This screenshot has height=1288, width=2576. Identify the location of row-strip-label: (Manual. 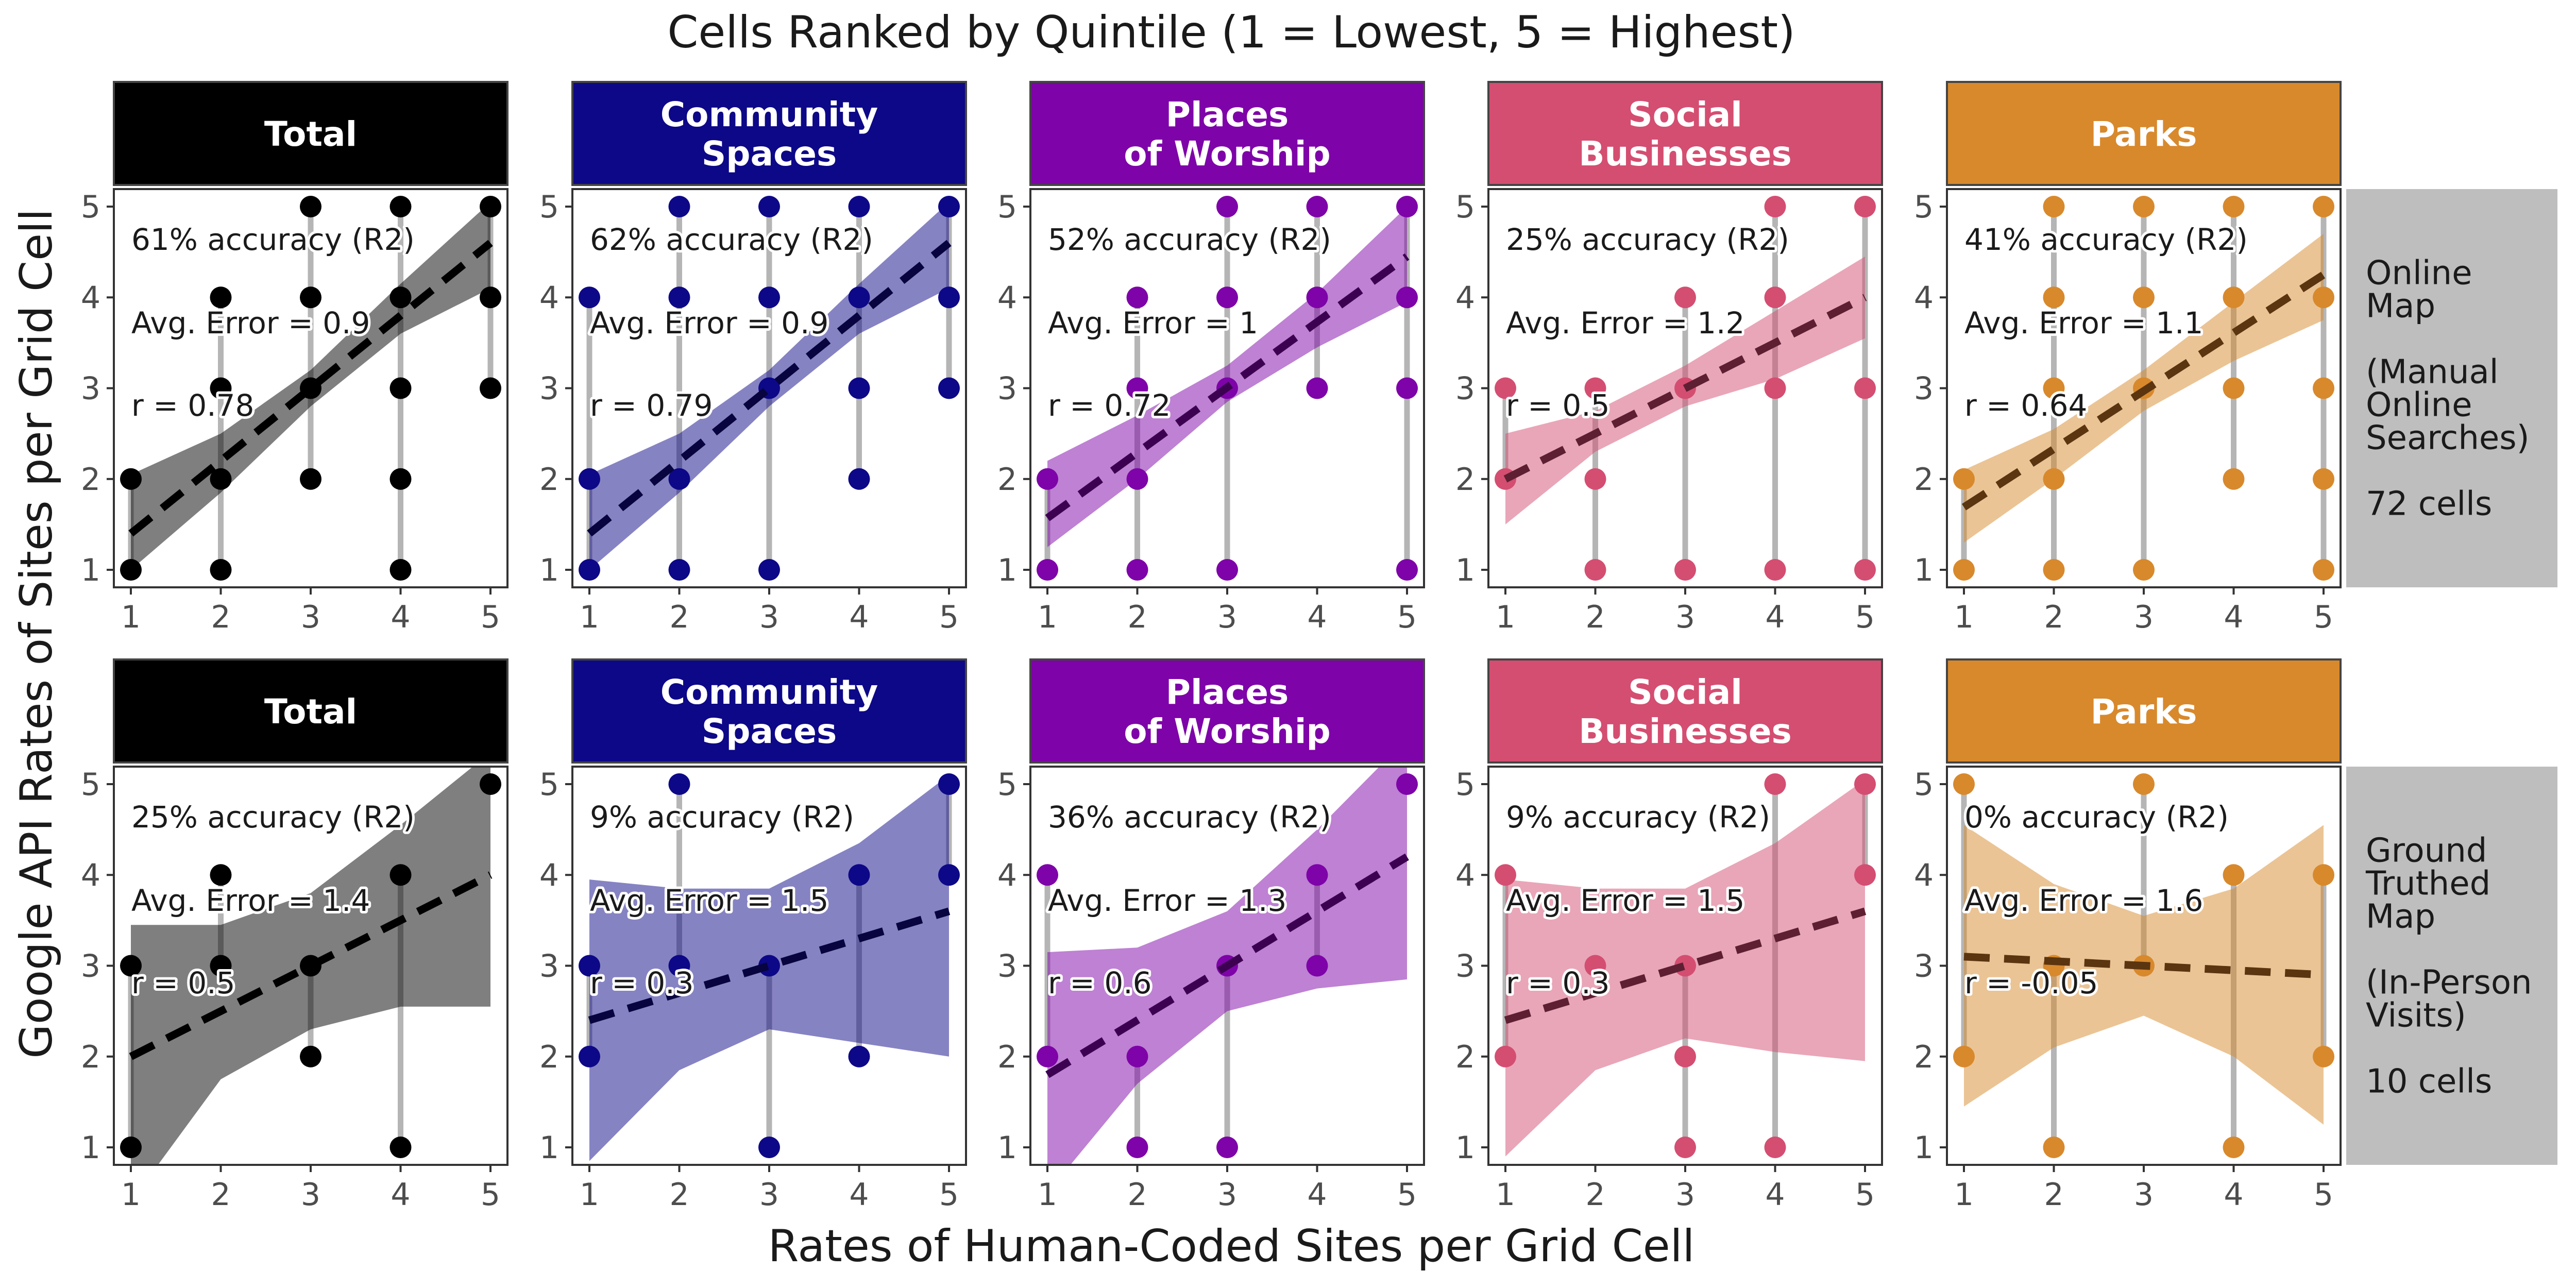
(2432, 372).